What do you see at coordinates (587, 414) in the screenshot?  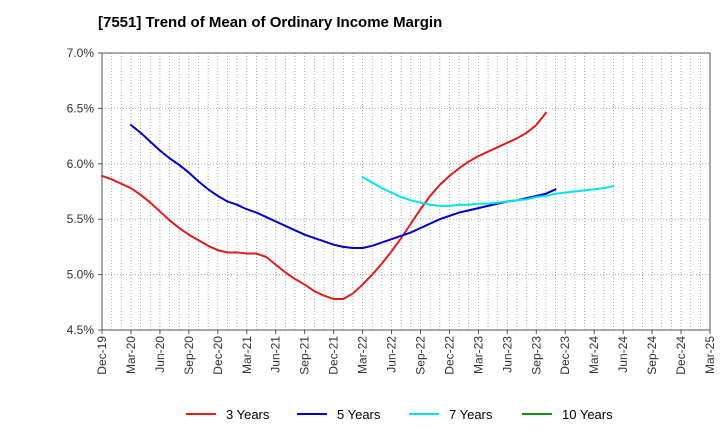 I see `legend-label-10-years: 10 Years` at bounding box center [587, 414].